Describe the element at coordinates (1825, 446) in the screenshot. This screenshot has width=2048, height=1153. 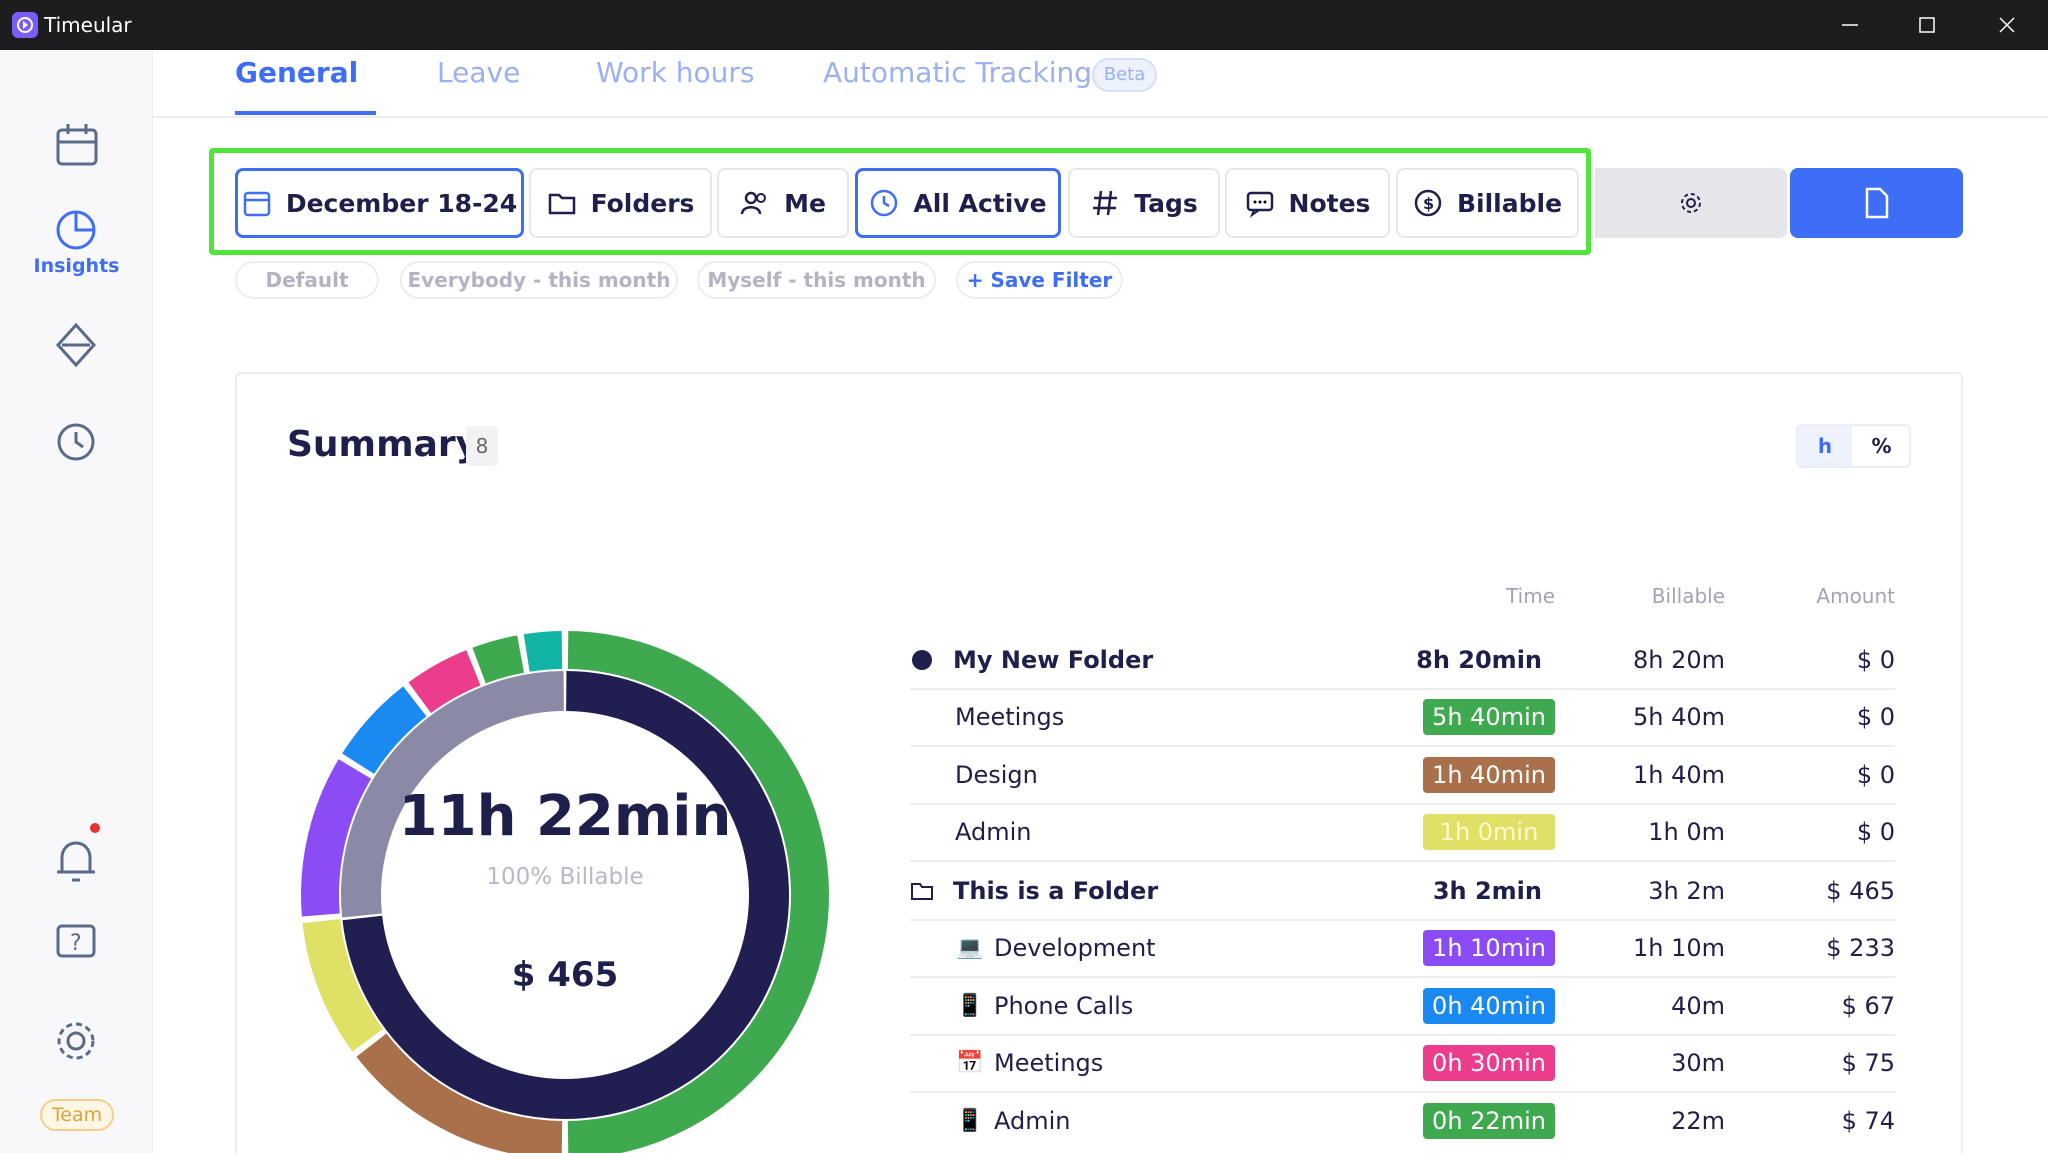
I see `toggle-option: h` at that location.